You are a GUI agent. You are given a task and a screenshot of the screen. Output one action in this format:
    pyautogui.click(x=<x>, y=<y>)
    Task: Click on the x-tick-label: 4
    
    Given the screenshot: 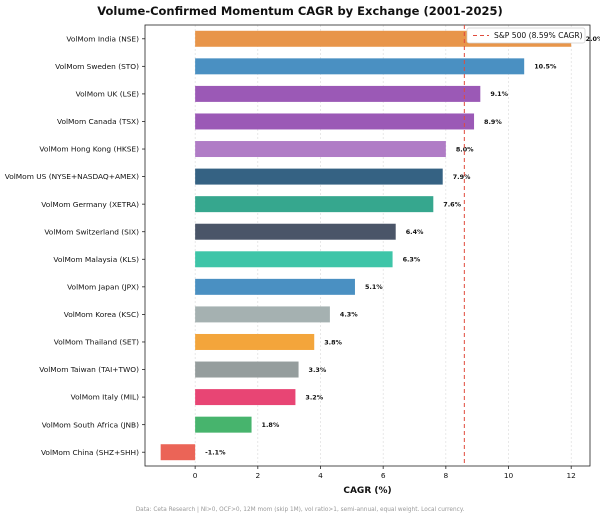 What is the action you would take?
    pyautogui.click(x=320, y=475)
    